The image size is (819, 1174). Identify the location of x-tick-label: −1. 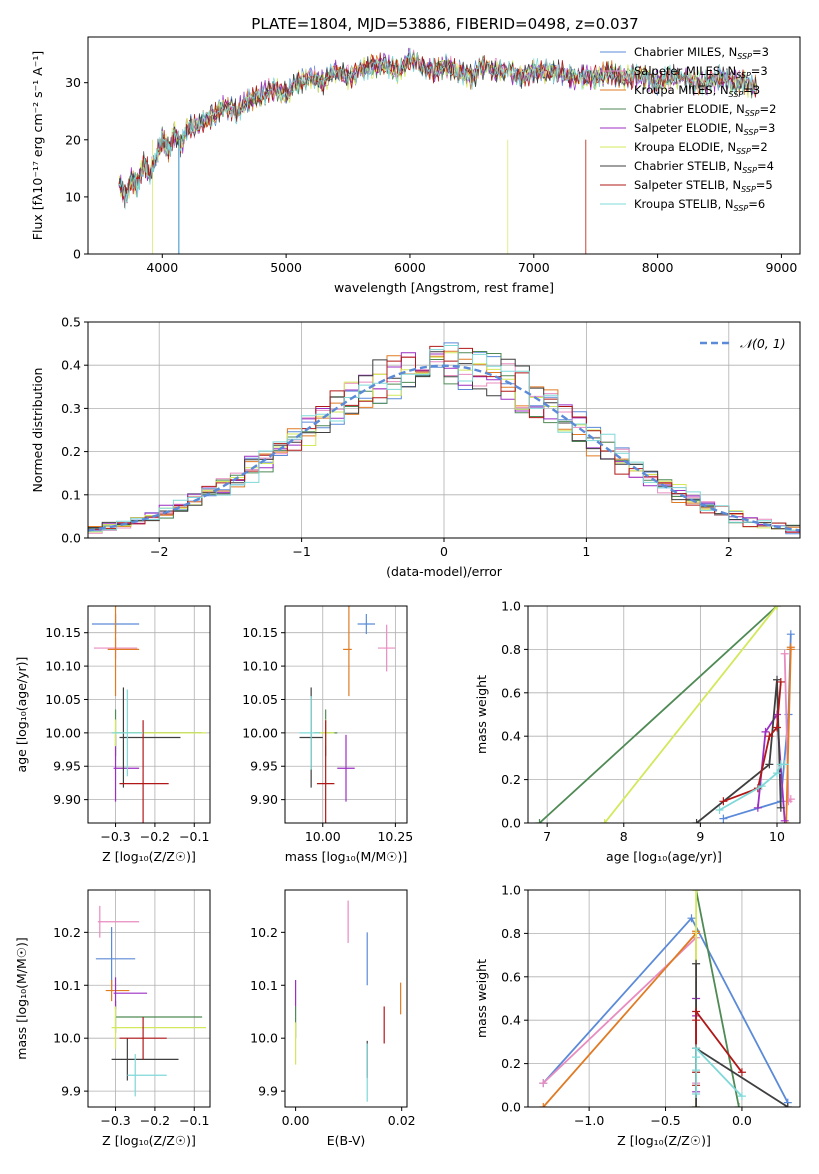
(301, 551).